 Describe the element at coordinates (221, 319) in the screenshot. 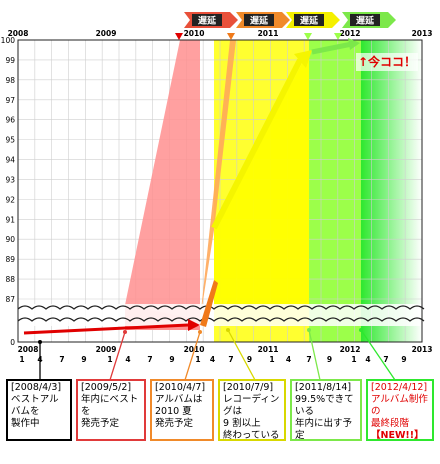

I see `break-wave-bottom` at that location.